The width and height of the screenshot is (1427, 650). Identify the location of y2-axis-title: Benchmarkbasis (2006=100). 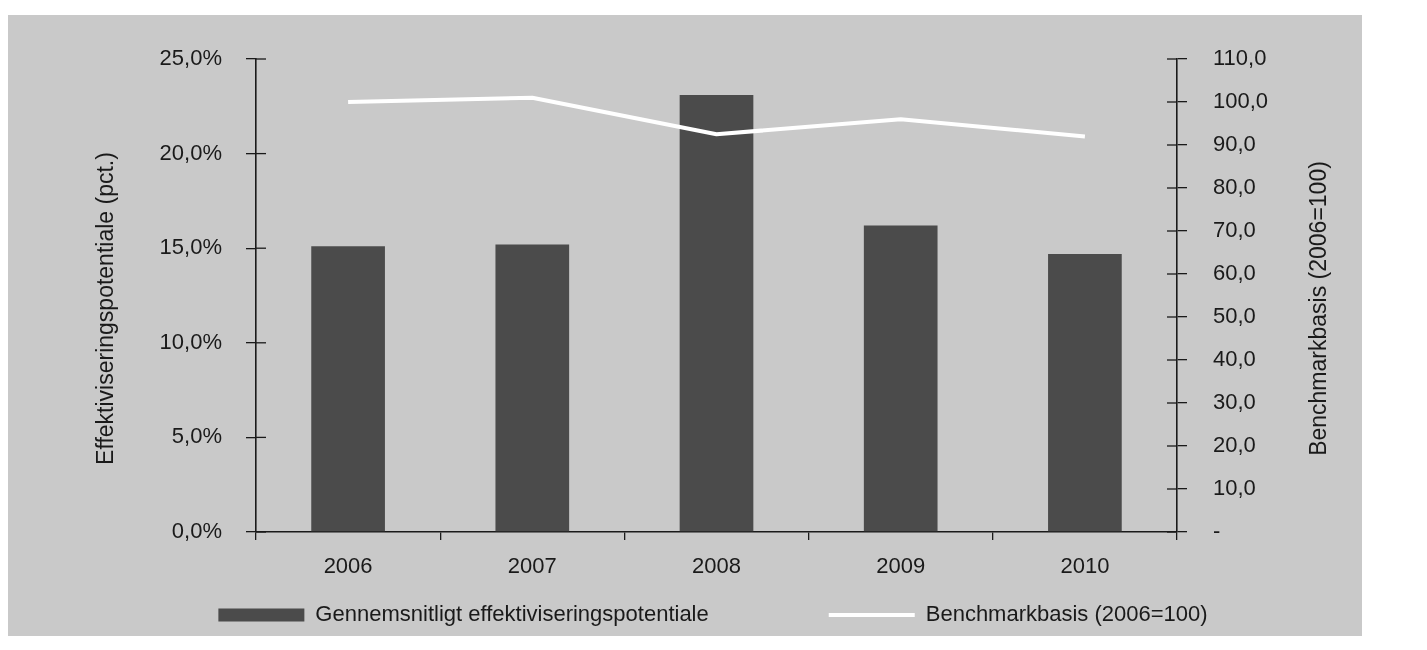
(1317, 308).